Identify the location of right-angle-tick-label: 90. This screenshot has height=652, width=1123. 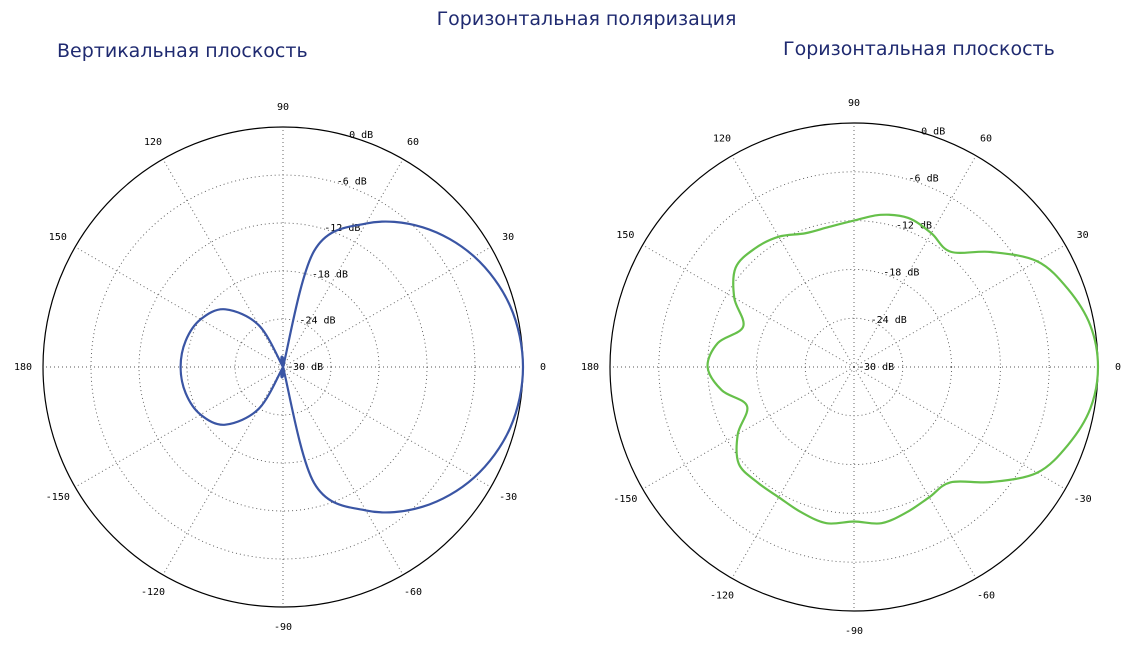
(854, 103).